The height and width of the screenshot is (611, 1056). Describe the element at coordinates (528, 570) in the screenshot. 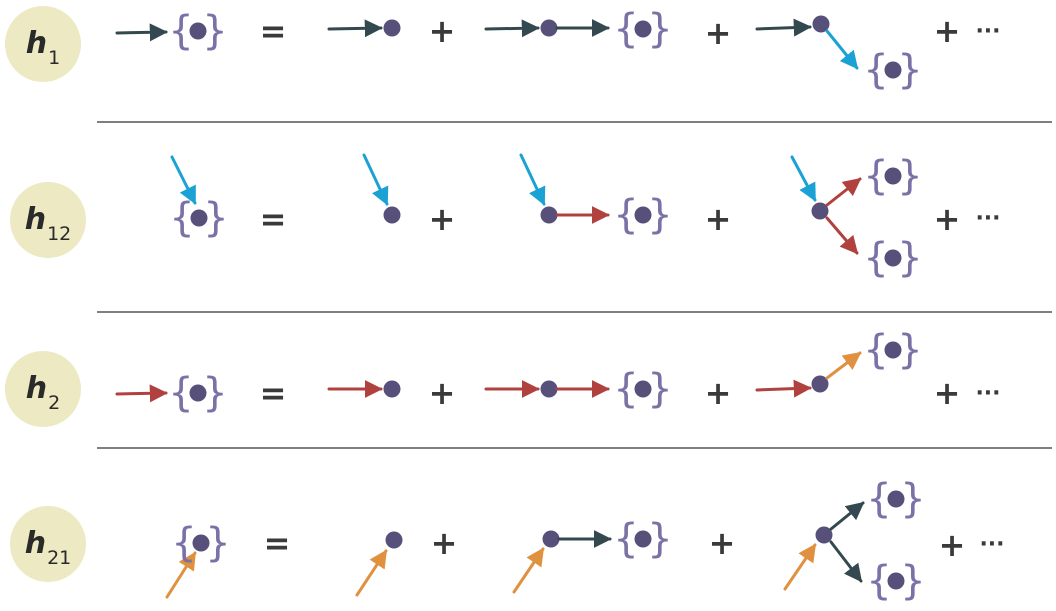

I see `h21-t2-edge-in` at that location.